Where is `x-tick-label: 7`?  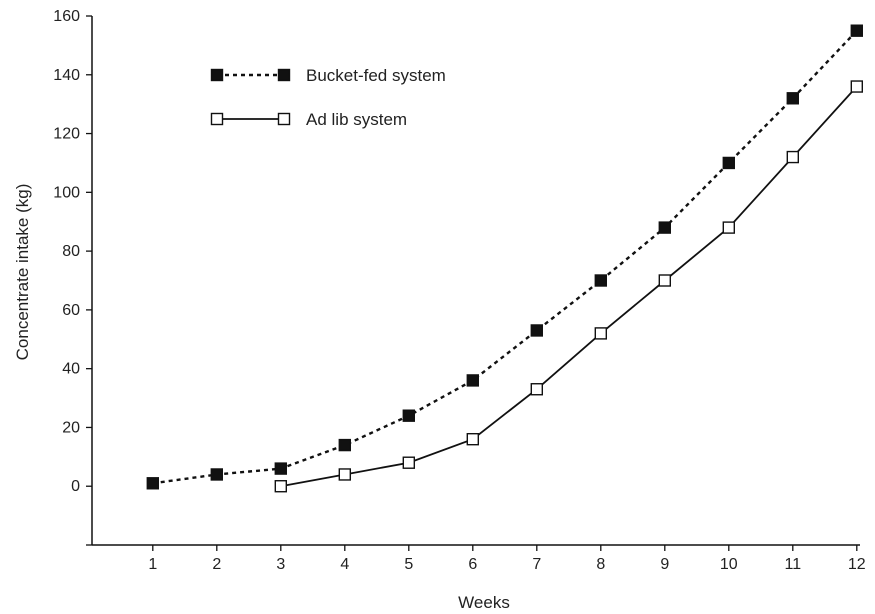 x-tick-label: 7 is located at coordinates (536, 564).